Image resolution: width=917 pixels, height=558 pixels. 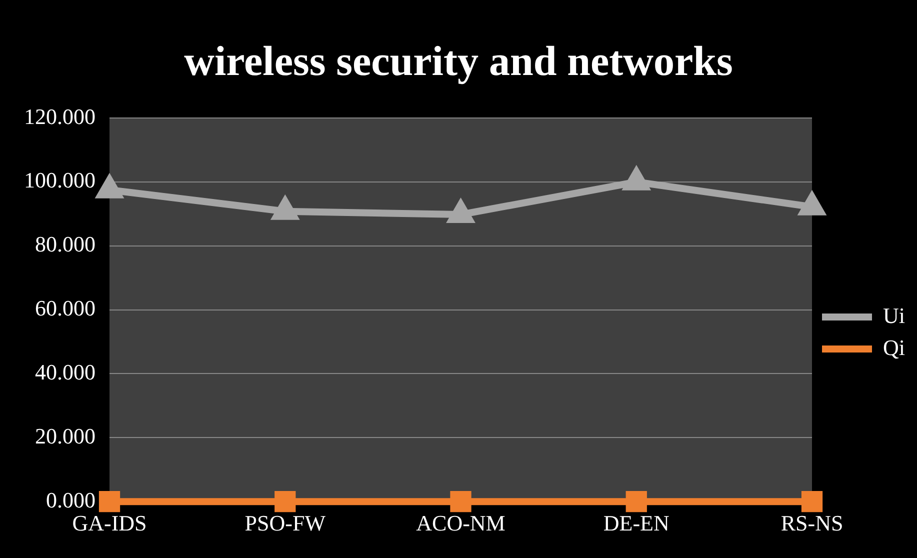 What do you see at coordinates (71, 499) in the screenshot?
I see `y-tick-label: 0.000` at bounding box center [71, 499].